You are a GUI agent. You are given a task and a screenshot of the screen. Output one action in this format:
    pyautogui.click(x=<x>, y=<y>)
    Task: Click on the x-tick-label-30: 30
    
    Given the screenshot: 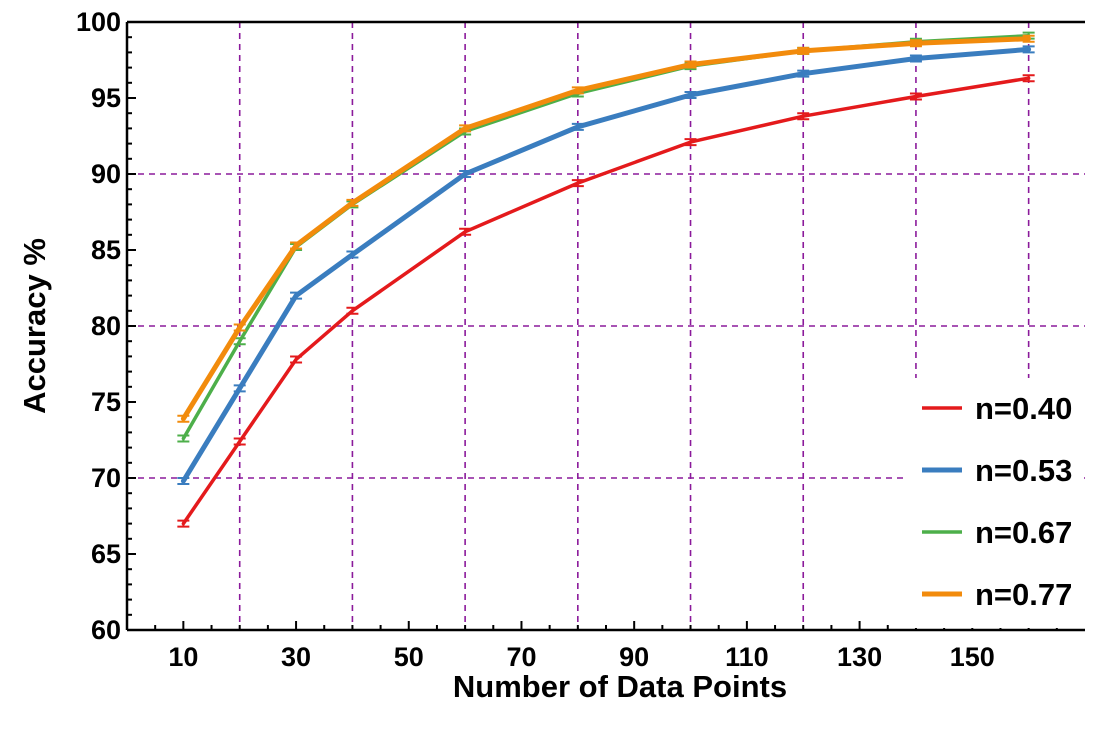 What is the action you would take?
    pyautogui.click(x=296, y=657)
    